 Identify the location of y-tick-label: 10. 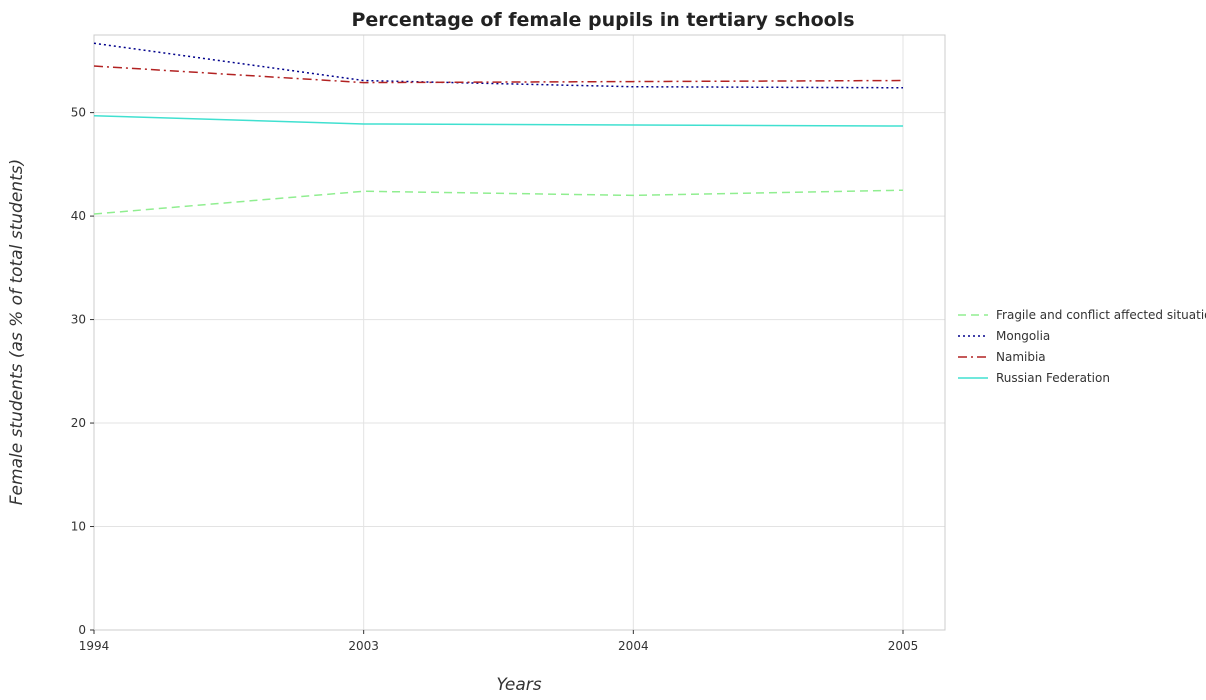
(78, 527).